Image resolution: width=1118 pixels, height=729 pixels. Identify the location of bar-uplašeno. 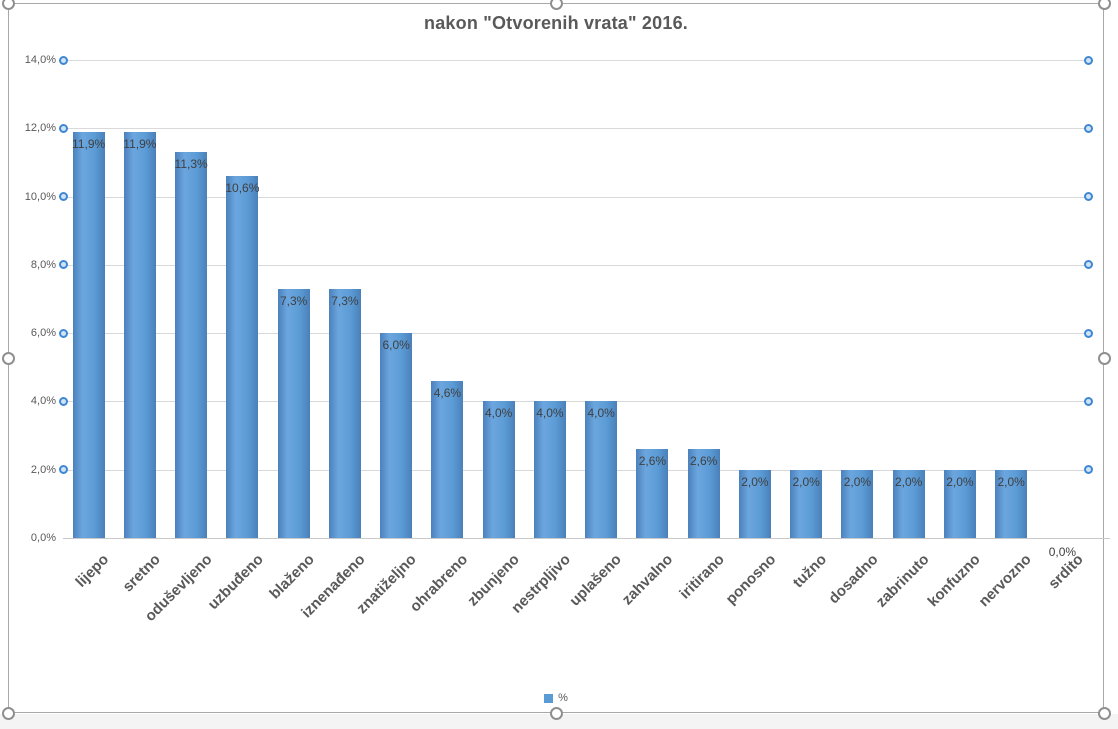
(601, 469).